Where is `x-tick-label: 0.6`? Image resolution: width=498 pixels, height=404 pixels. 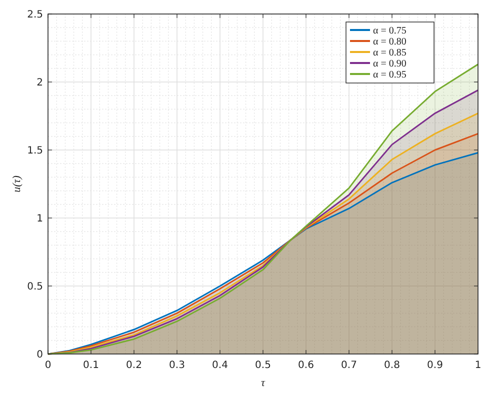 x-tick-label: 0.6 is located at coordinates (306, 365).